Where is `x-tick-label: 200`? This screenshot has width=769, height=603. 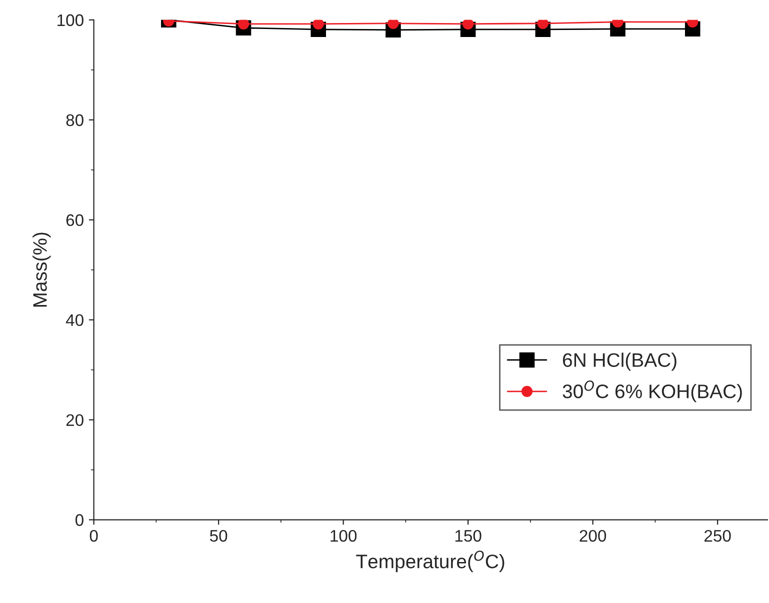 x-tick-label: 200 is located at coordinates (593, 536).